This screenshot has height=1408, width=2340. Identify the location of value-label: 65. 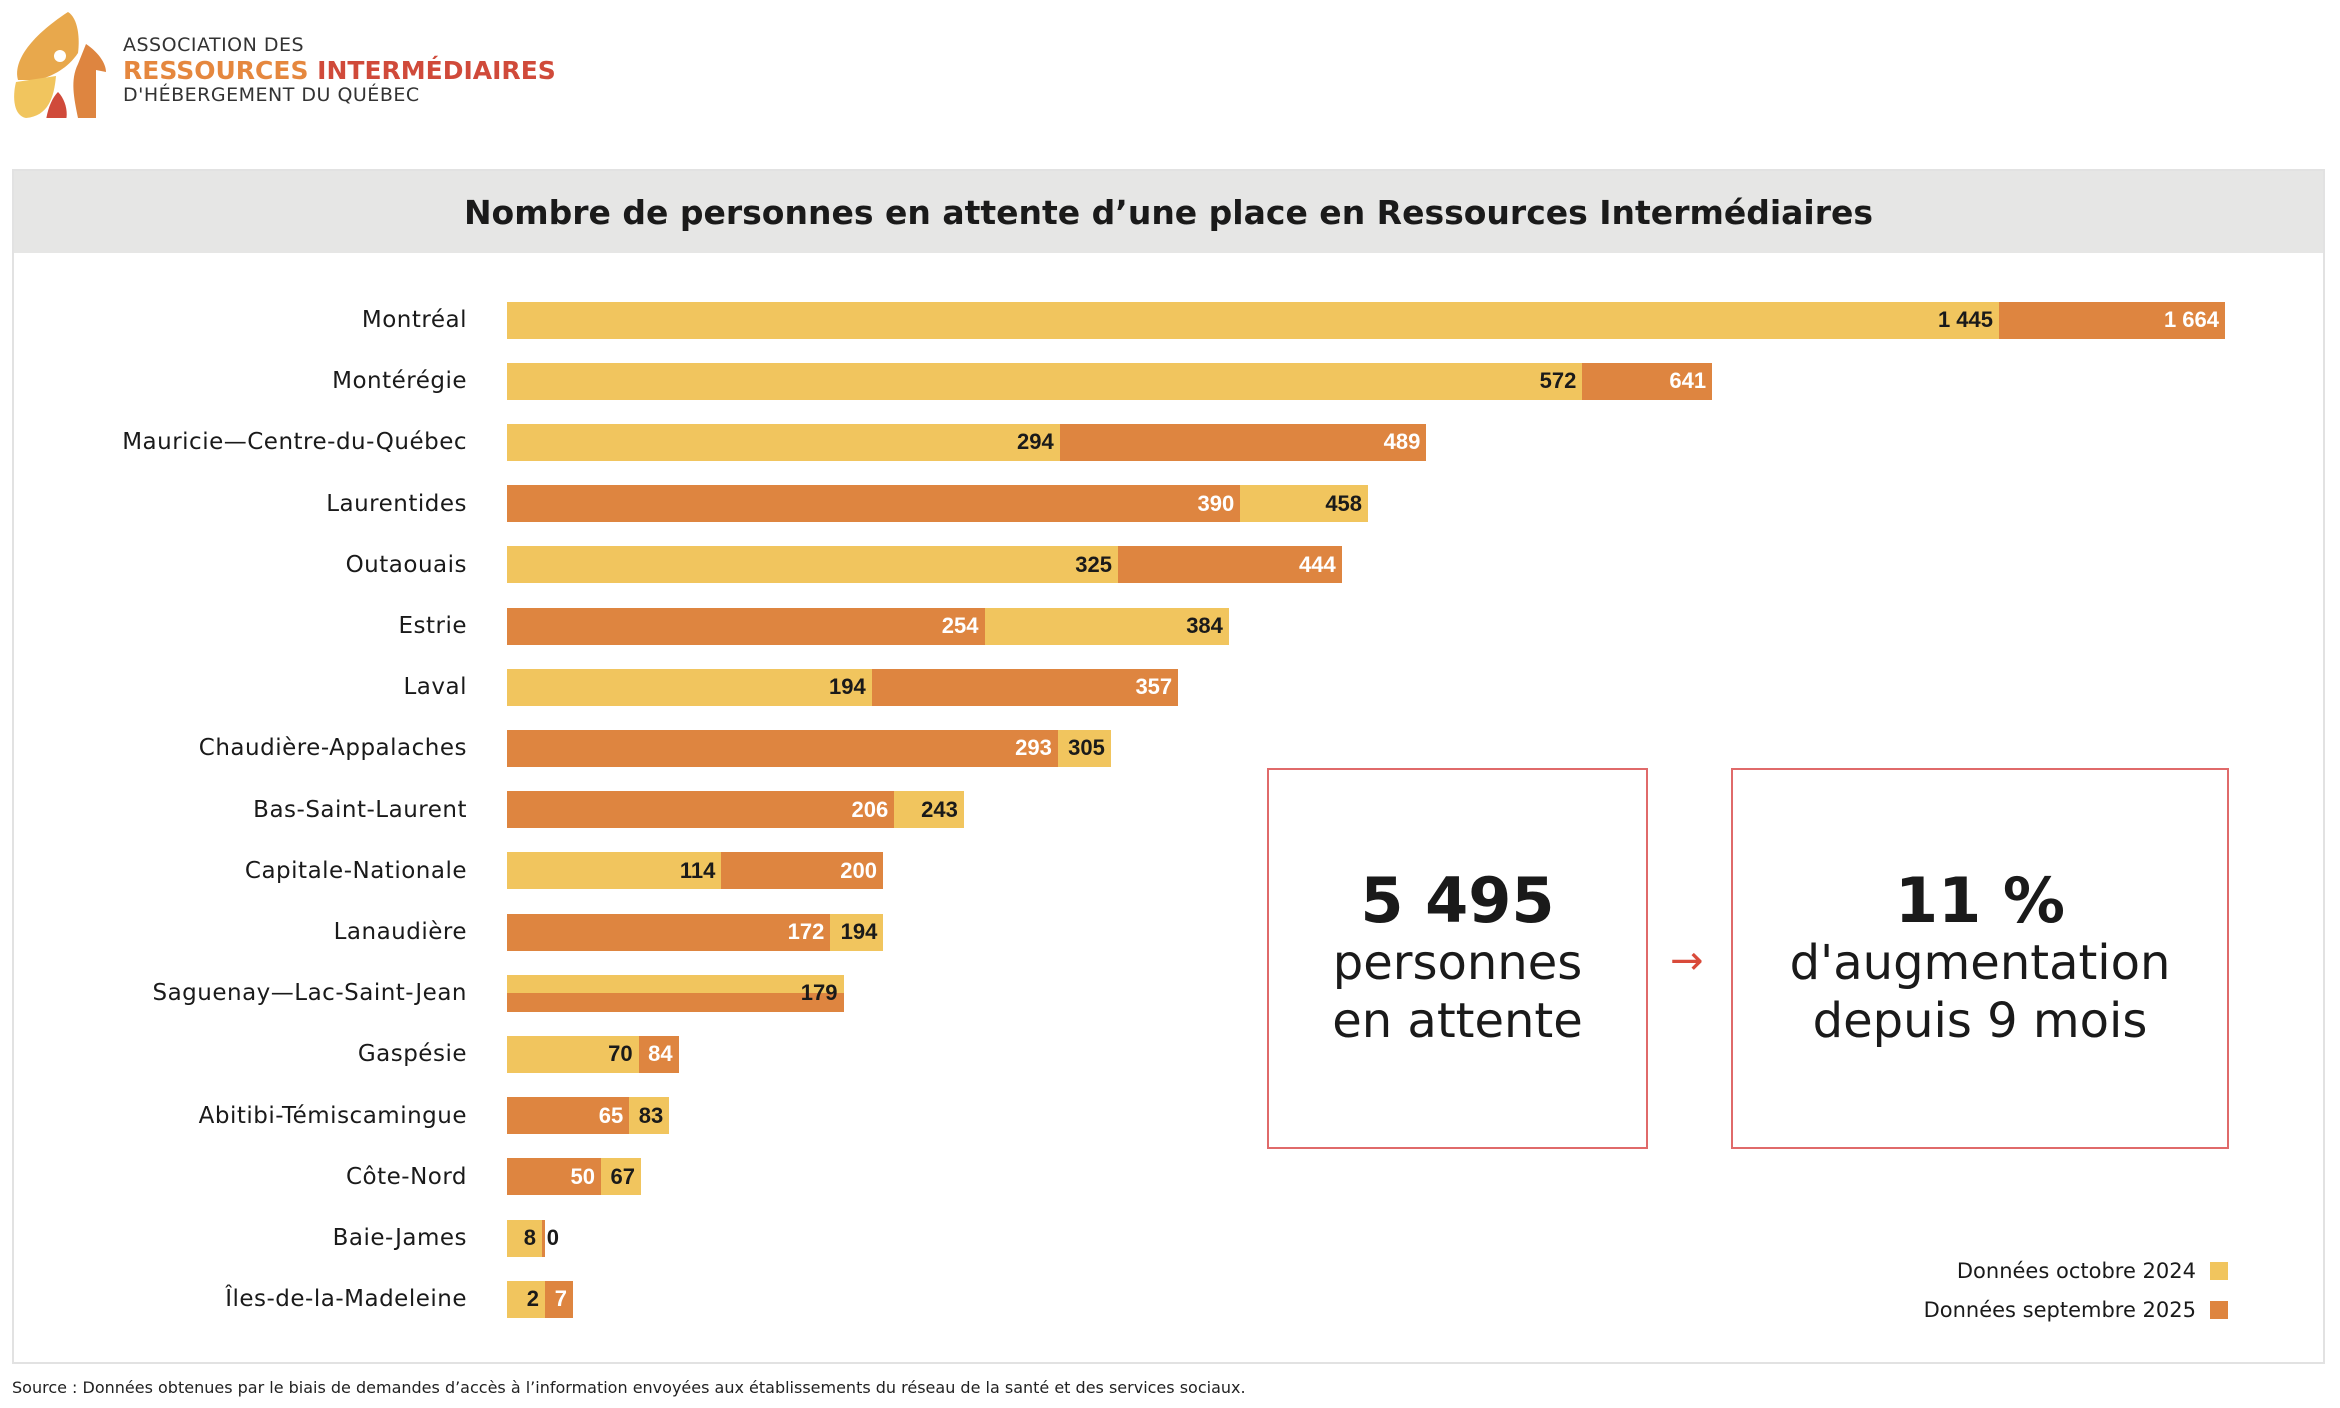
(611, 1115).